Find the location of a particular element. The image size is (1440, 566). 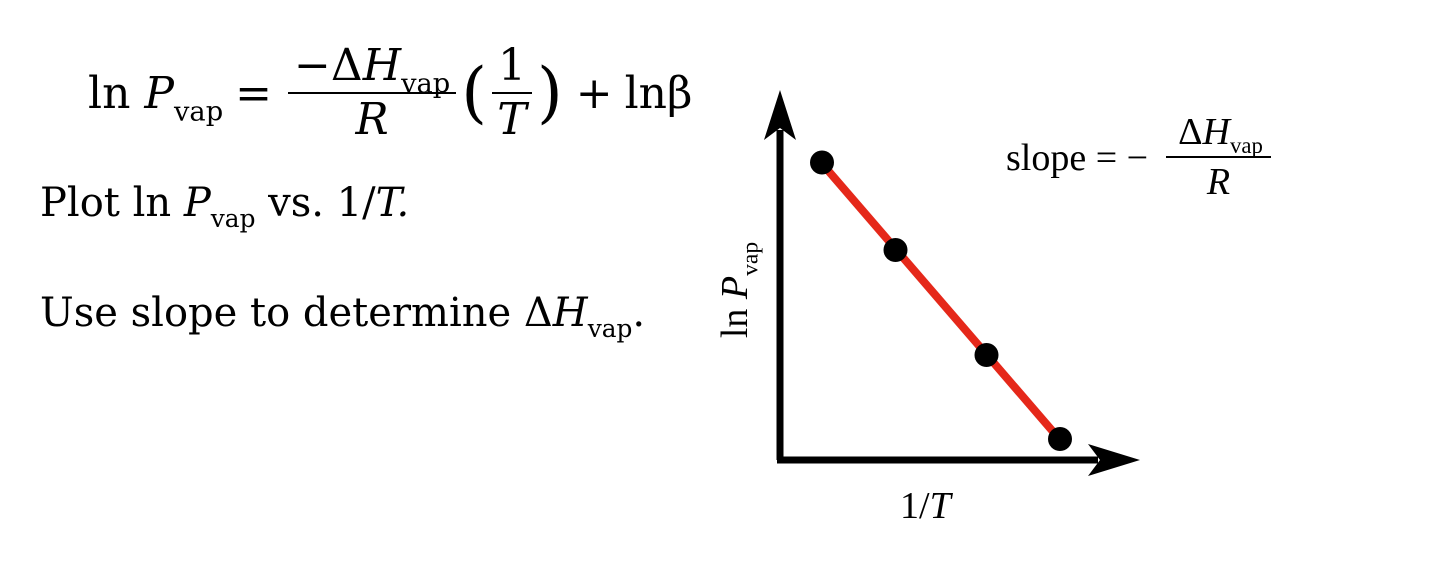

y-axis-label: ln Pvap is located at coordinates (738, 290).